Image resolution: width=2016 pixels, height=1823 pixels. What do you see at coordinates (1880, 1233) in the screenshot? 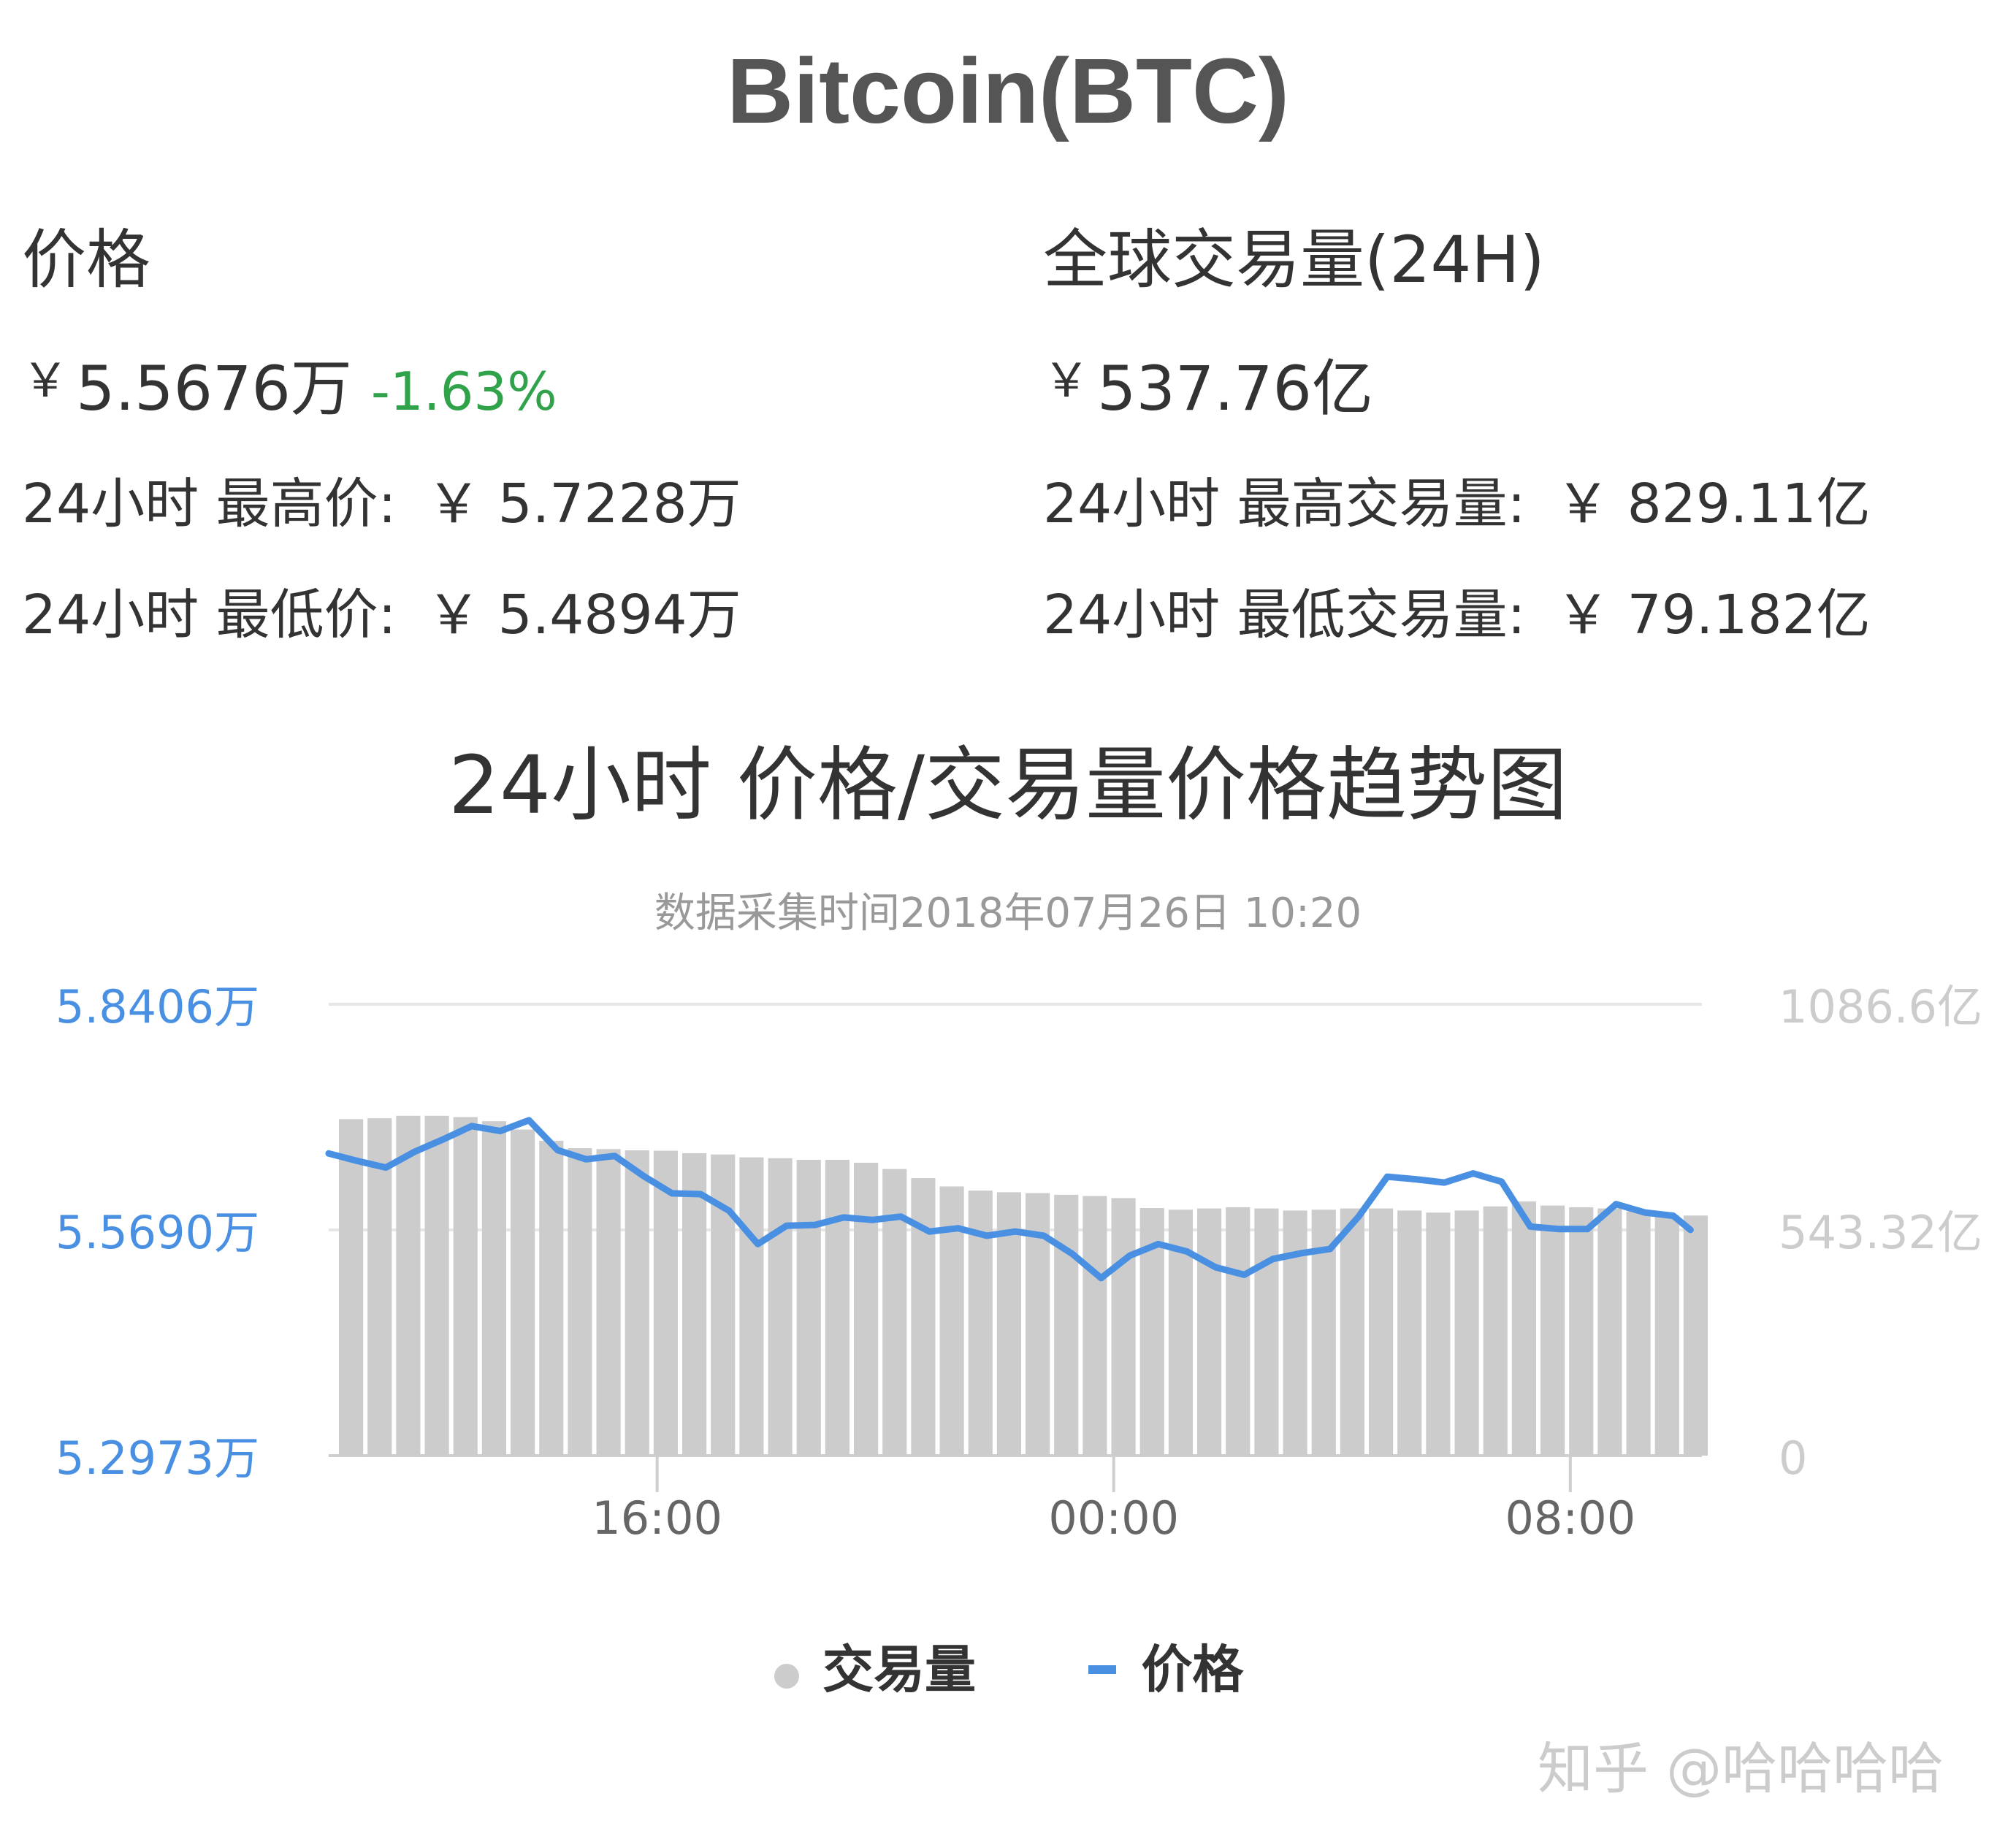
I see `y-right-tick-label: 543.32亿` at bounding box center [1880, 1233].